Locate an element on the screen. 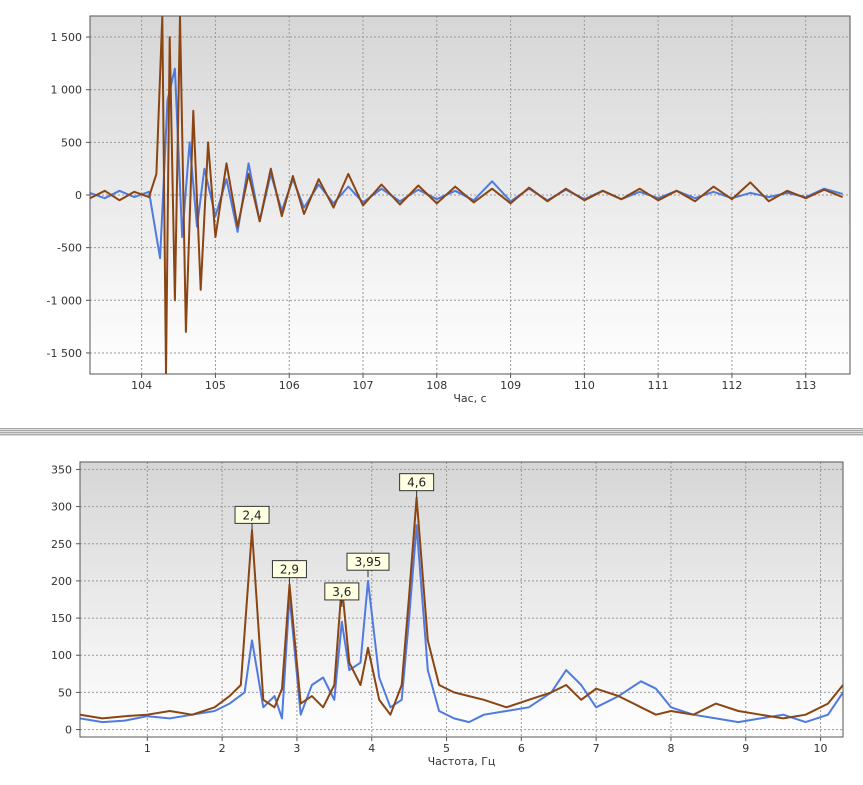 The image size is (863, 785). x-tick-label: 108 is located at coordinates (436, 385).